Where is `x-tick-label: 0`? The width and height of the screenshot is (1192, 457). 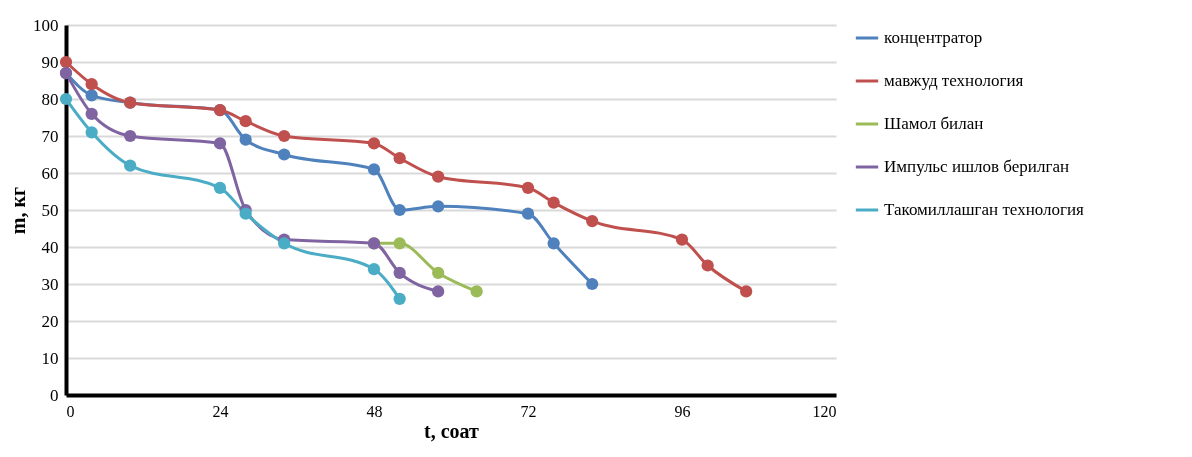
x-tick-label: 0 is located at coordinates (70, 411).